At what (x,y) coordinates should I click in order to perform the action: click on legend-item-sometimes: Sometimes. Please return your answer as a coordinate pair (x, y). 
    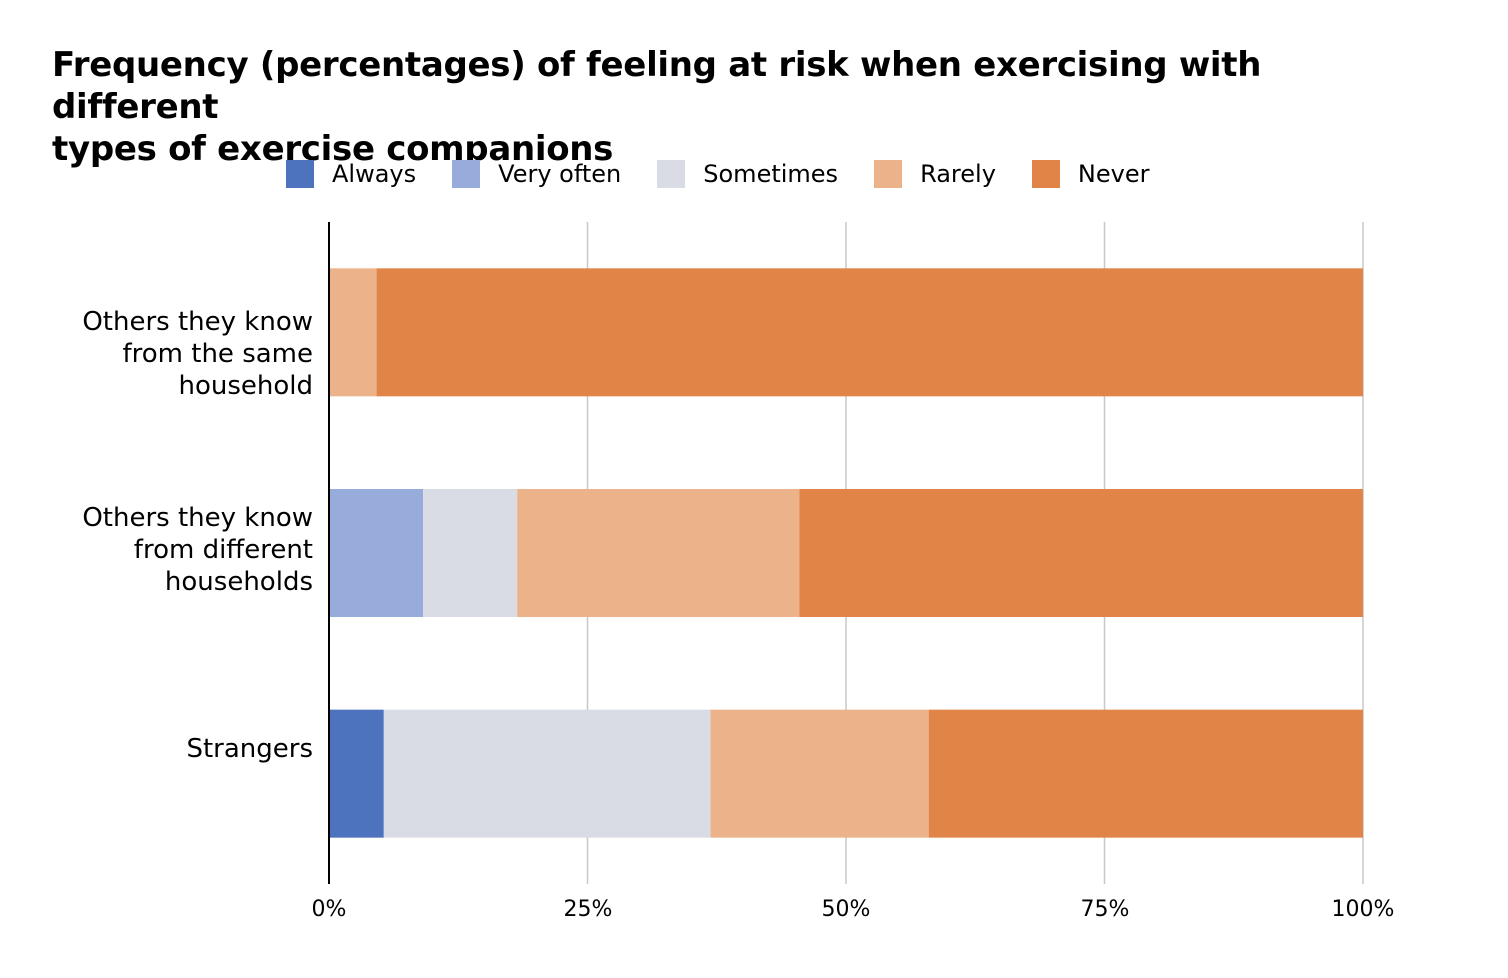
    Looking at the image, I should click on (747, 174).